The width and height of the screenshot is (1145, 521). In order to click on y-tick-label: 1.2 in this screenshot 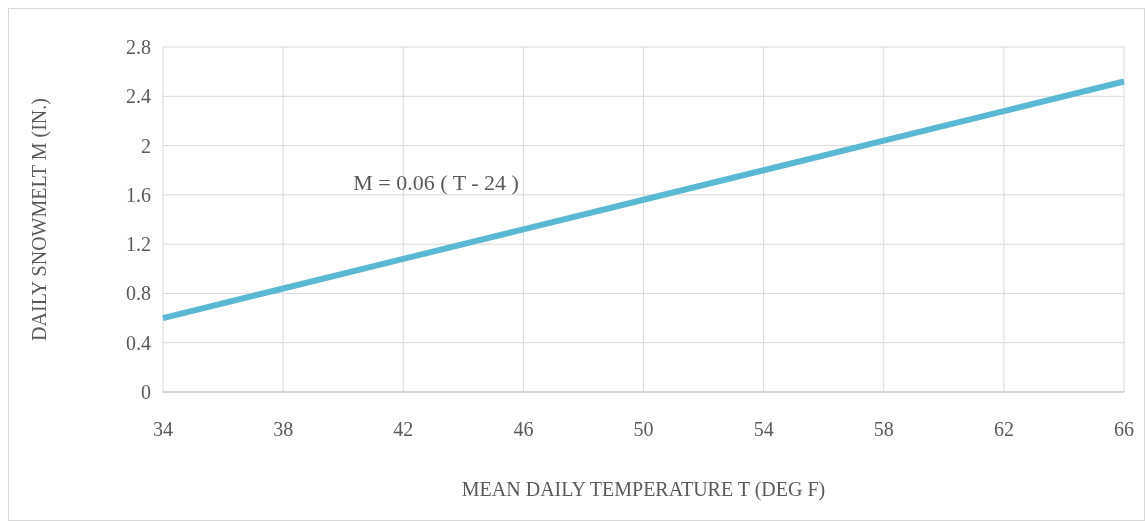, I will do `click(138, 244)`.